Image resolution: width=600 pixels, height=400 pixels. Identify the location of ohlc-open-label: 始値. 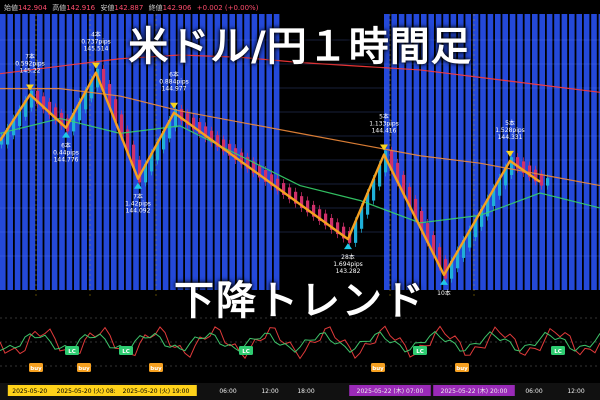
(11, 8).